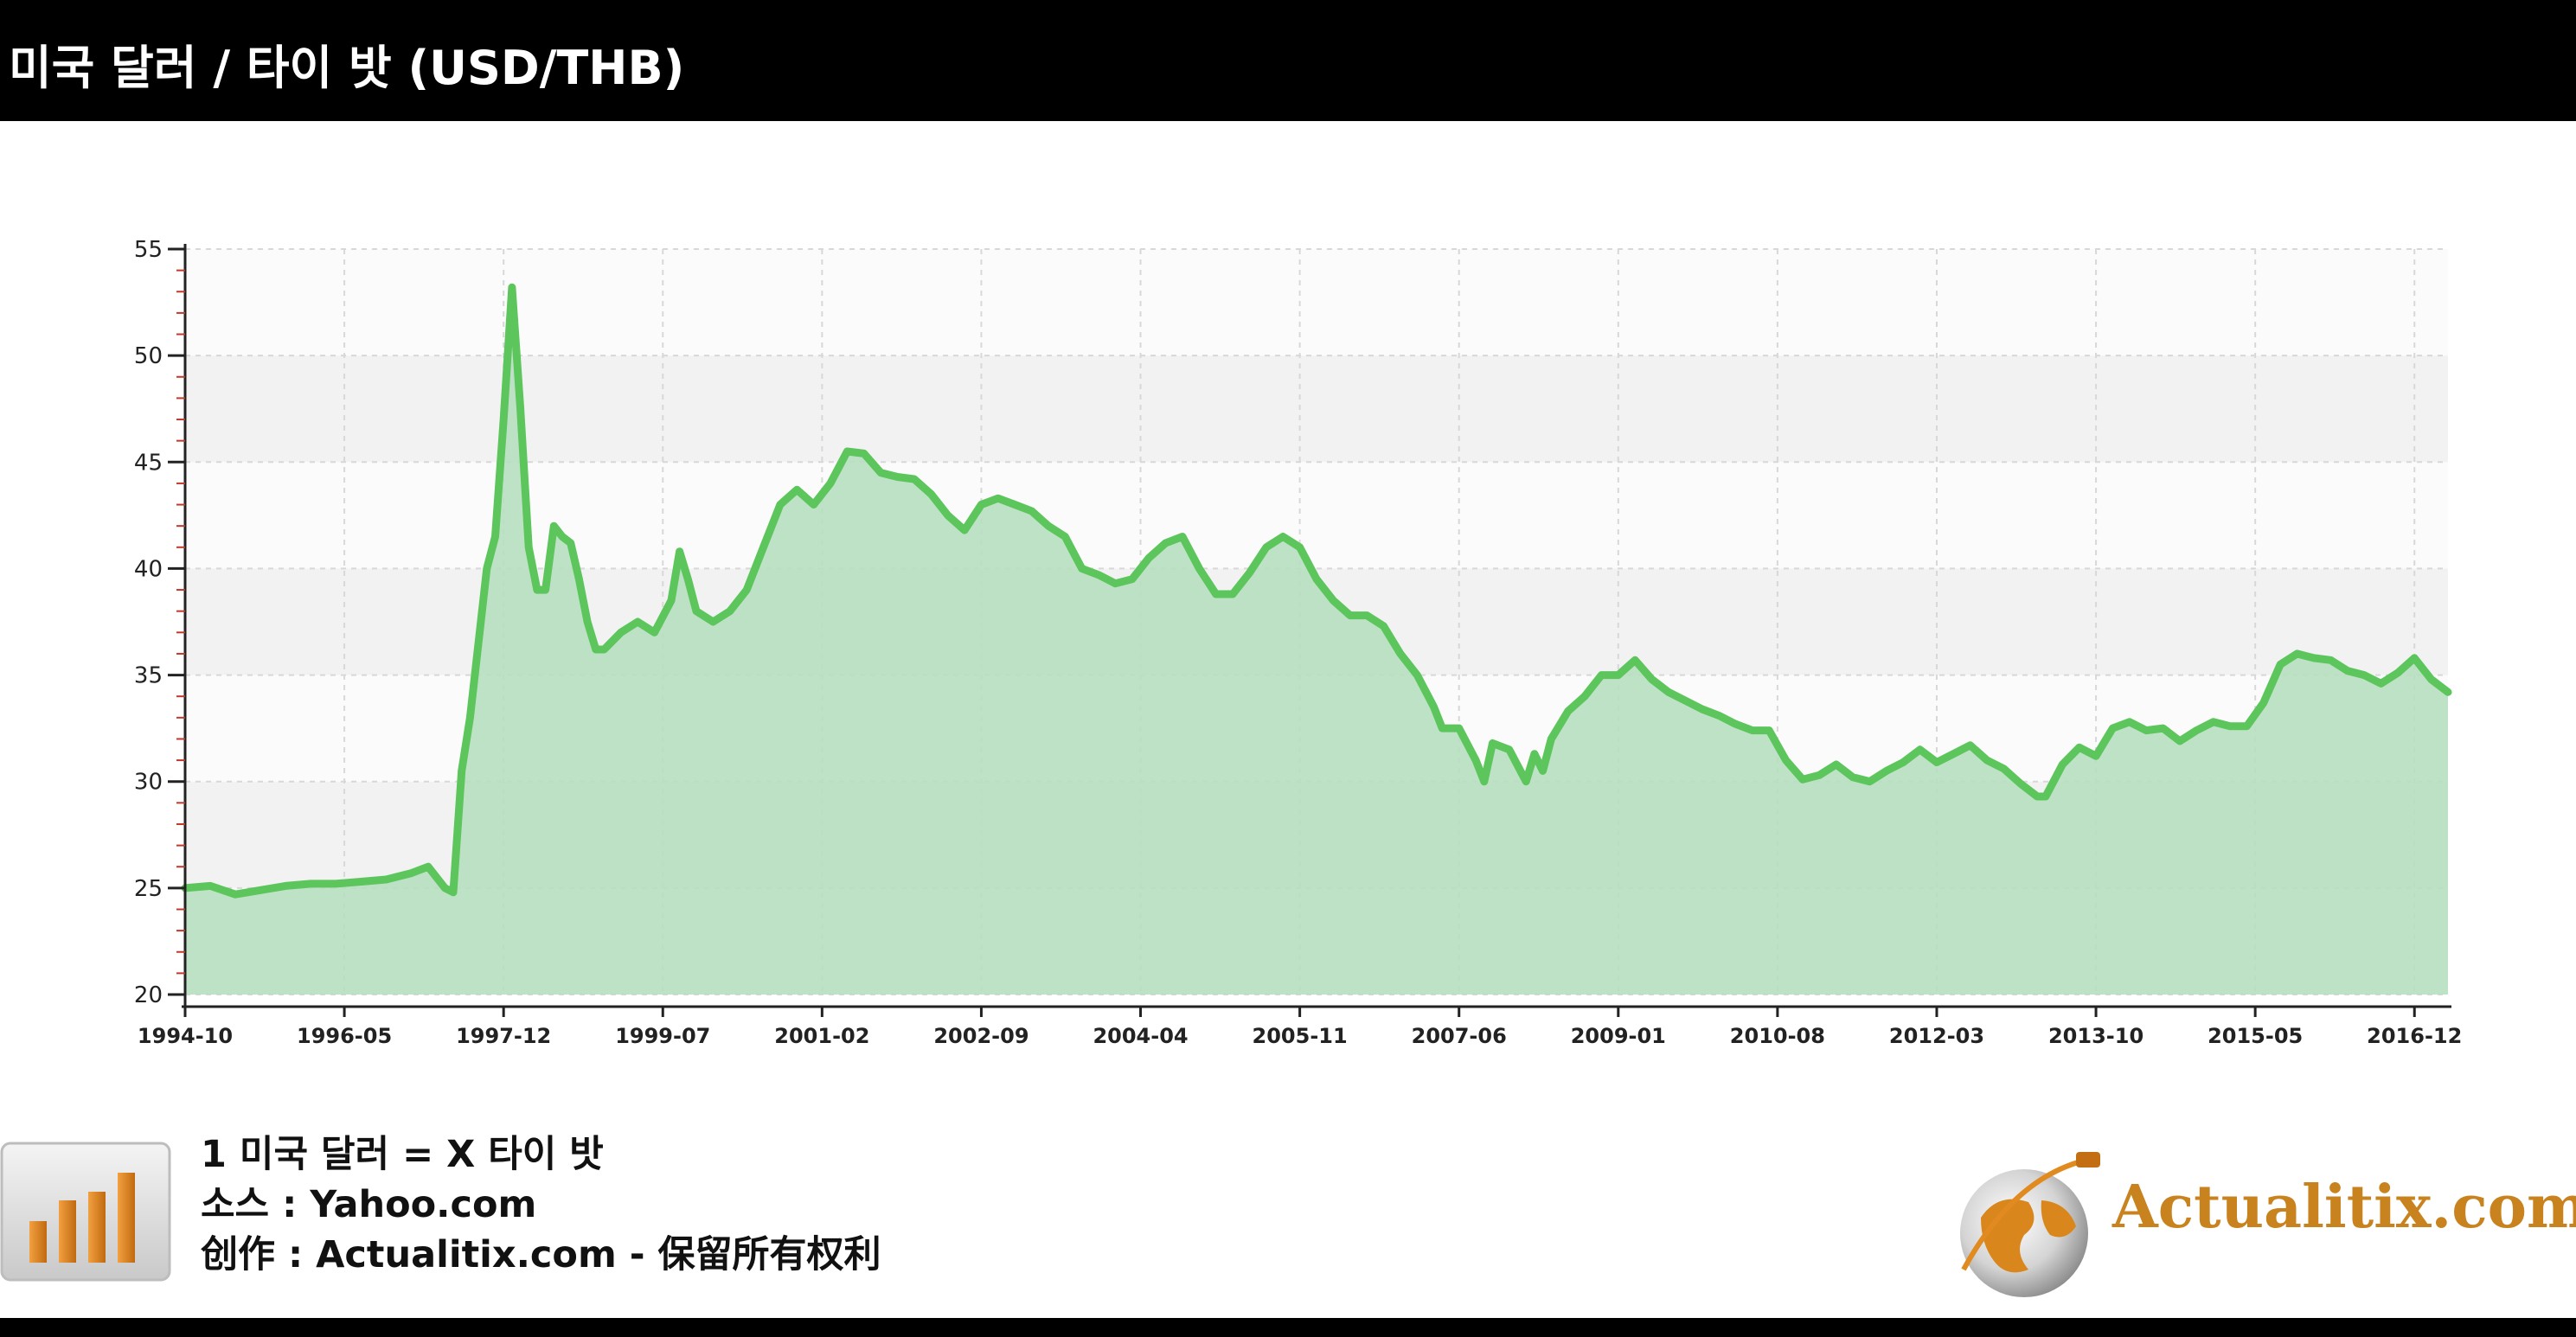  I want to click on globe-icon, so click(2030, 1224).